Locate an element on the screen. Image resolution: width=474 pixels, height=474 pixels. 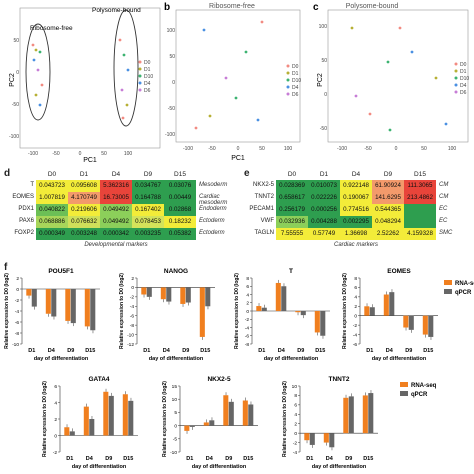
table-d-cell: 0.164788 is located at coordinates (148, 198).